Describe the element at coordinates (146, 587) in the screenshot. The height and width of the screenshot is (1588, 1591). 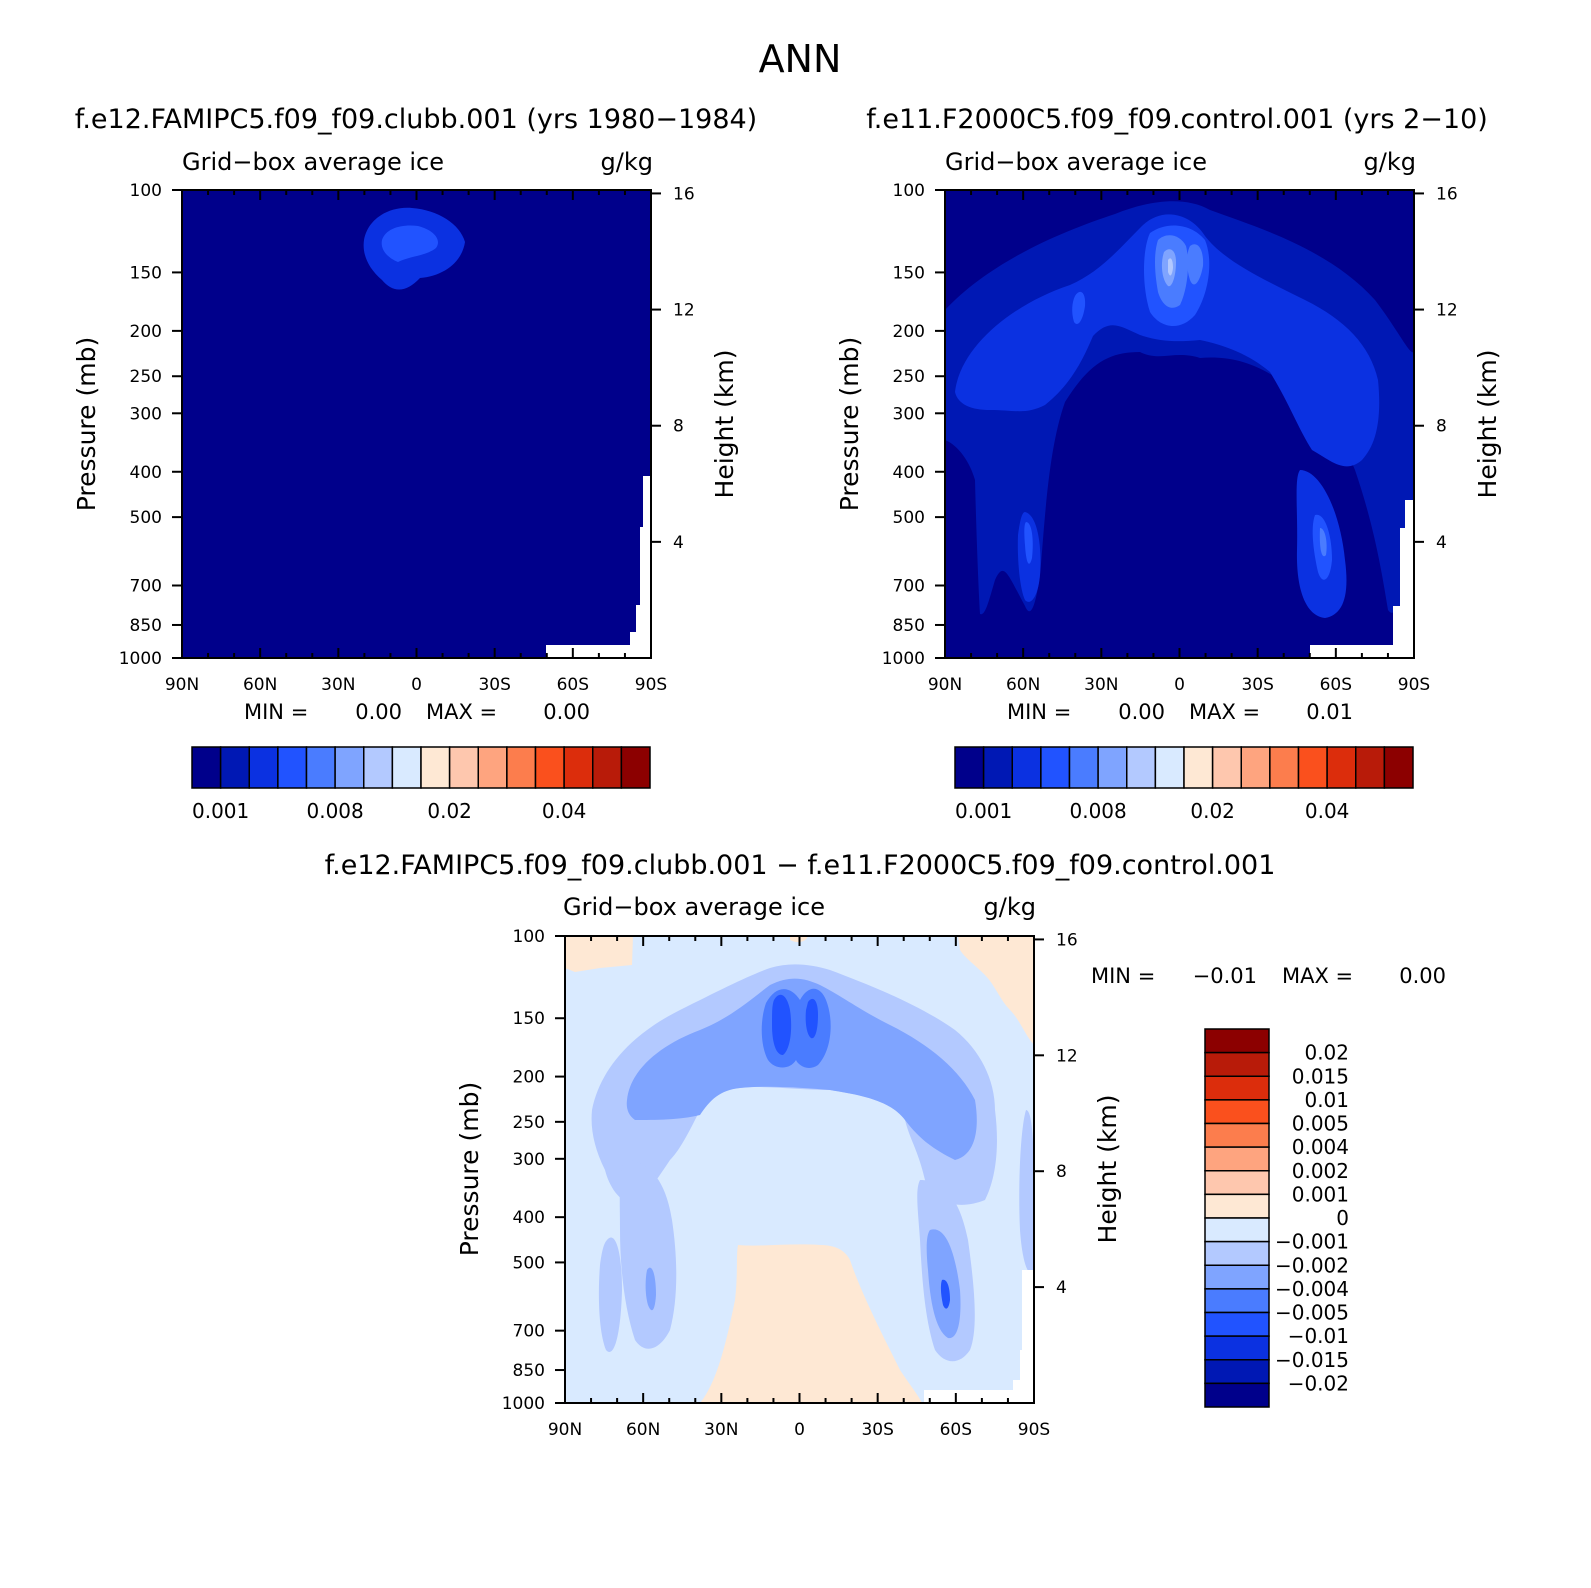
I see `ytick-label: 700` at that location.